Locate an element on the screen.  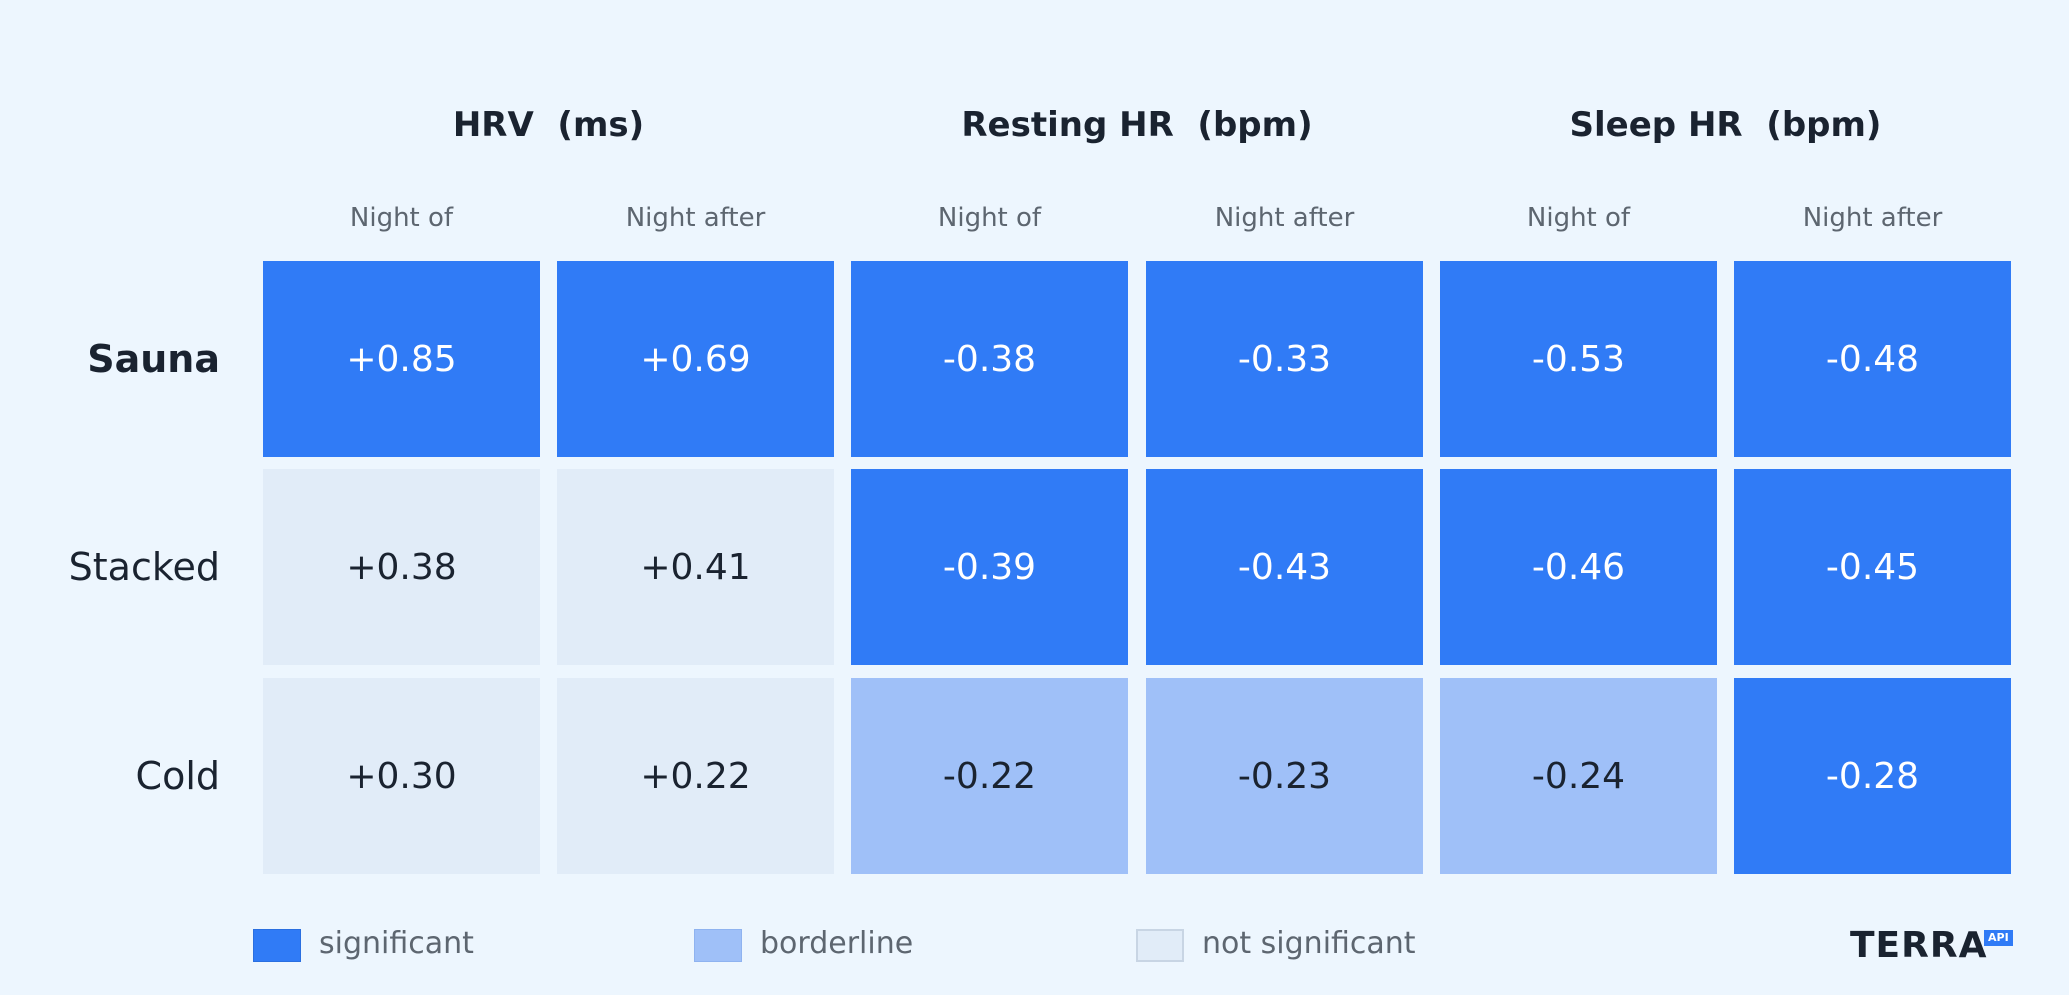
group-header: Sleep HR (bpm) is located at coordinates (1725, 125).